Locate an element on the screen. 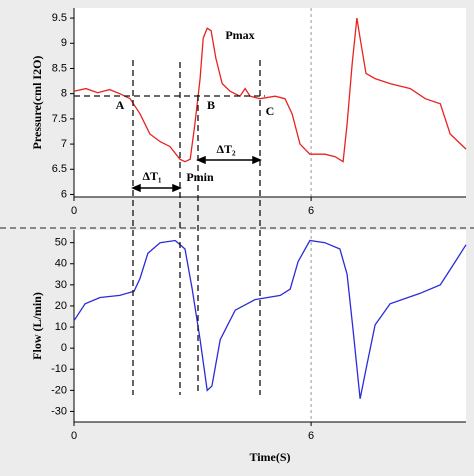 Image resolution: width=474 pixels, height=476 pixels. y-axis-title: Flow (L/min) is located at coordinates (37, 326).